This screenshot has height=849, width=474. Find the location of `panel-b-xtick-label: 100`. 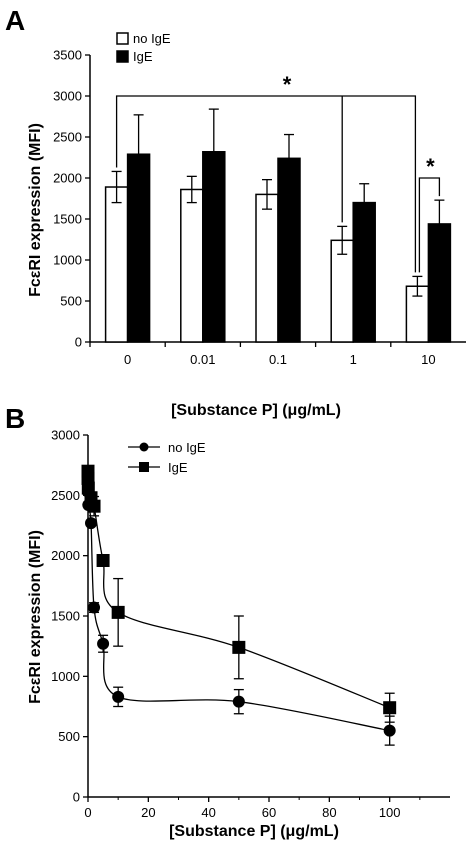

panel-b-xtick-label: 100 is located at coordinates (390, 812).